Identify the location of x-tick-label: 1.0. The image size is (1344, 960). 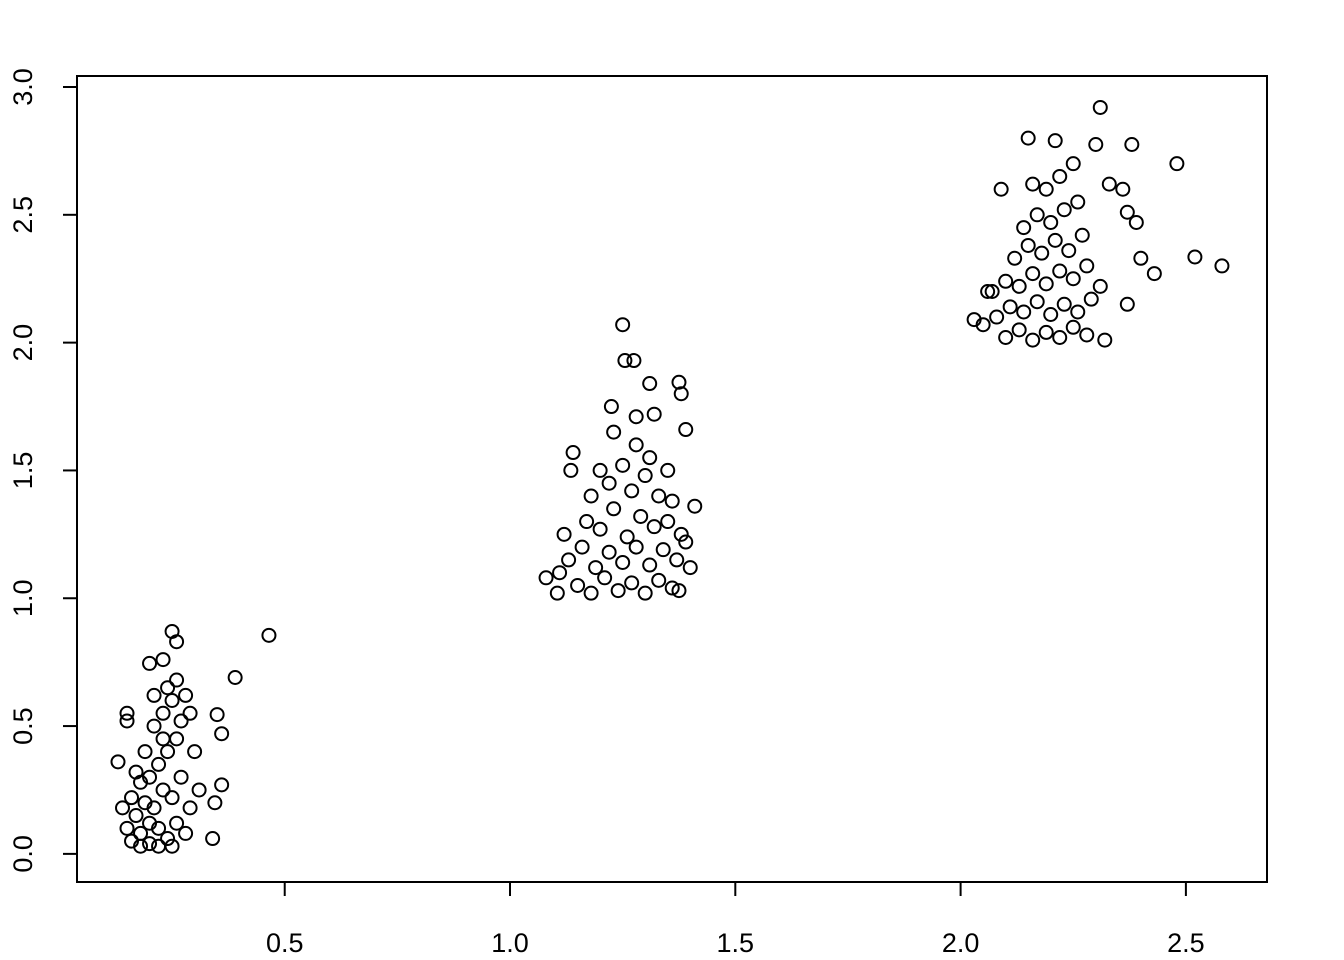
(510, 943).